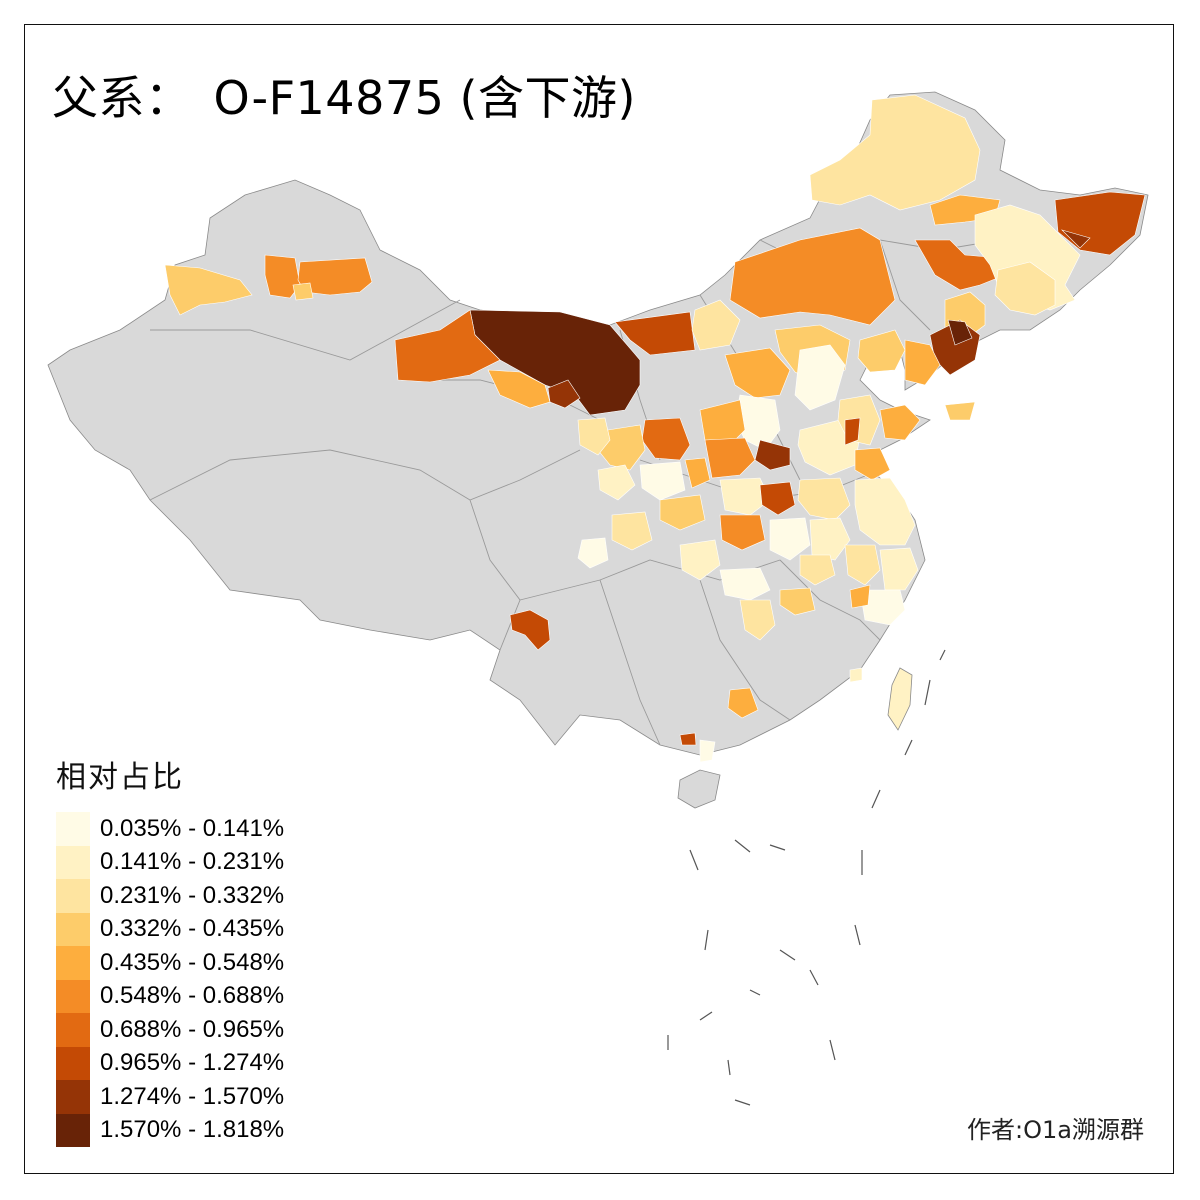 This screenshot has height=1200, width=1200. What do you see at coordinates (192, 828) in the screenshot?
I see `legend-label: 0.035% - 0.141%` at bounding box center [192, 828].